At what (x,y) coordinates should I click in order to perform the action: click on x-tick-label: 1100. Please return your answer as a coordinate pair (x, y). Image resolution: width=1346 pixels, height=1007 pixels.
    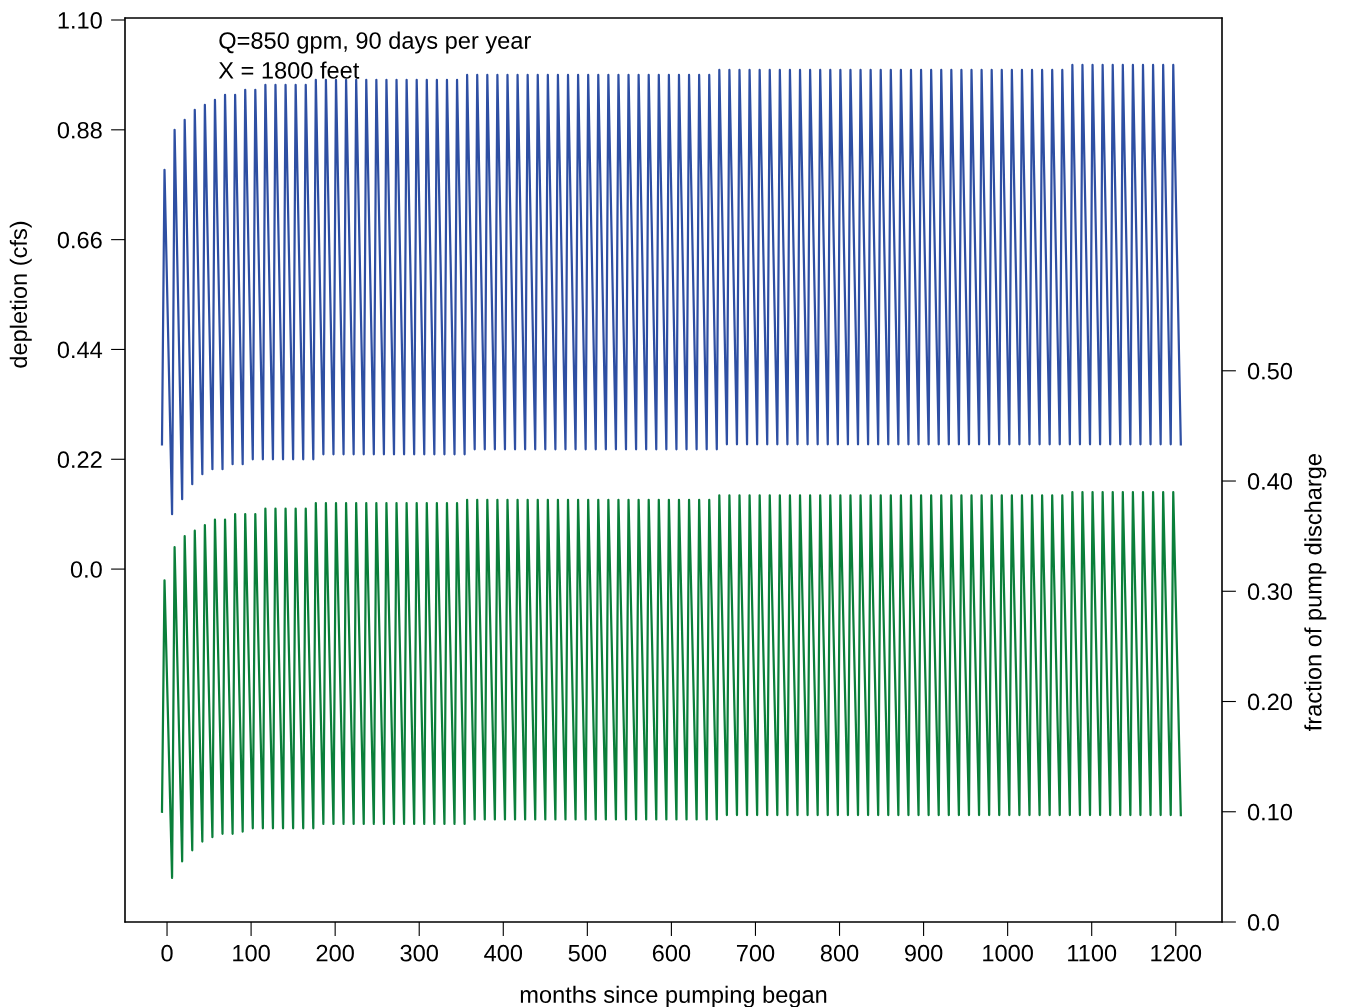
    Looking at the image, I should click on (1092, 953).